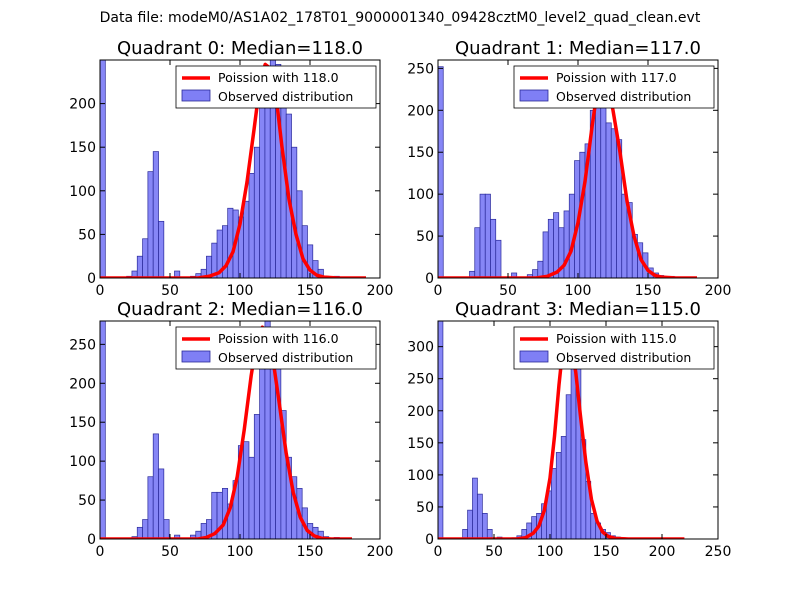 This screenshot has height=600, width=800. I want to click on y-tick-label: 300, so click(420, 348).